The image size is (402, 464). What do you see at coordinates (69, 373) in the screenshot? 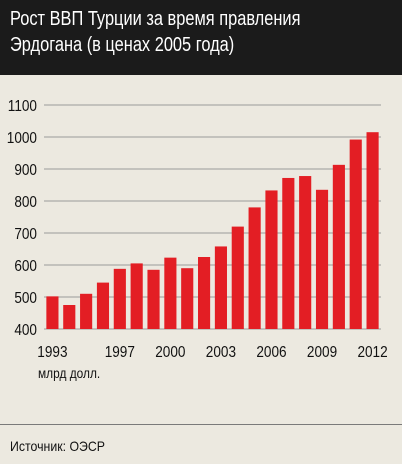
I see `unit-label: млрд долл.` at bounding box center [69, 373].